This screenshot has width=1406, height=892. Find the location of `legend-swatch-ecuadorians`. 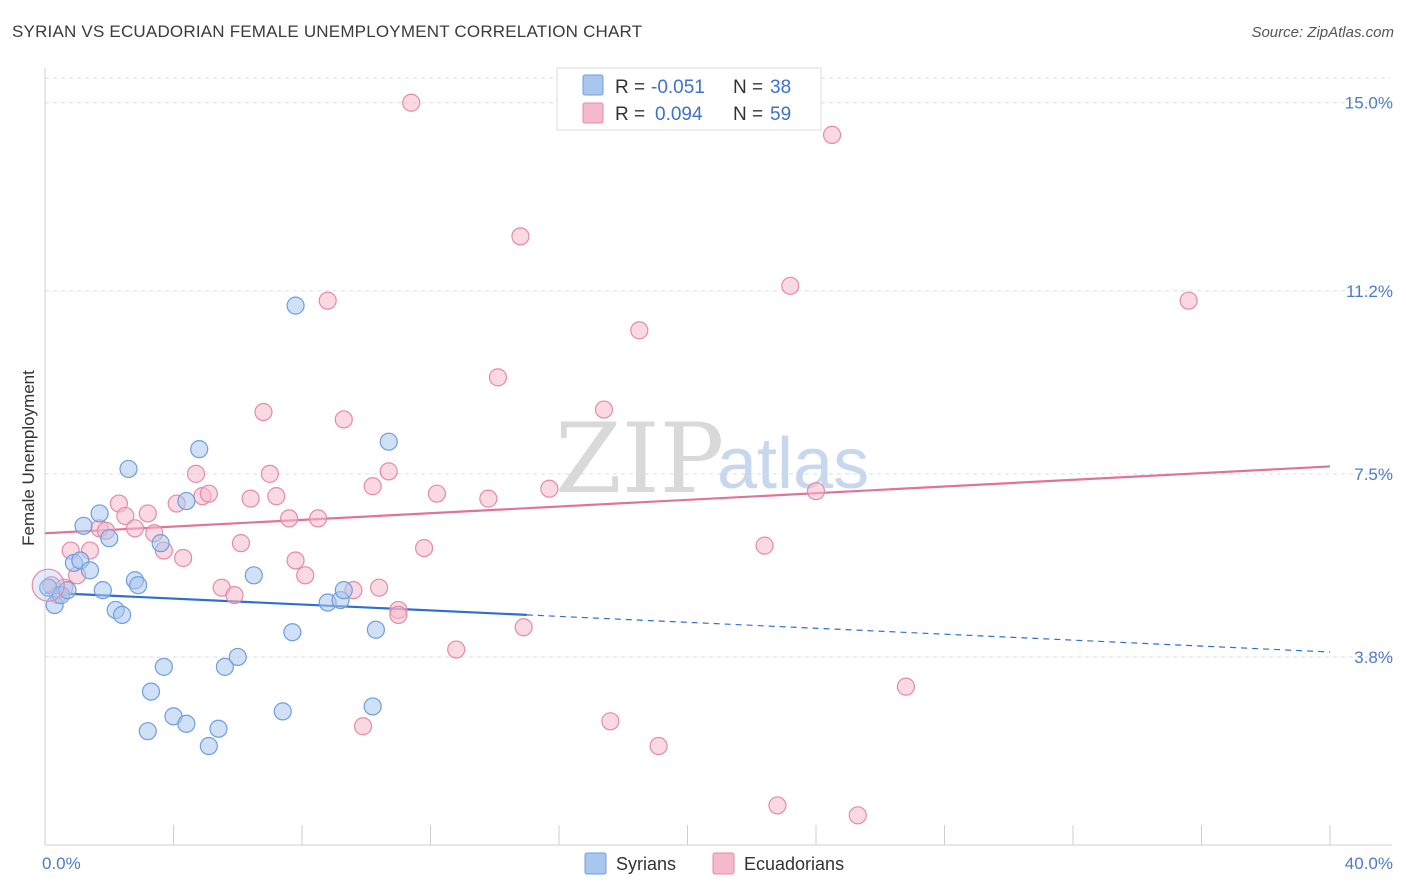

legend-swatch-ecuadorians is located at coordinates (723, 863).